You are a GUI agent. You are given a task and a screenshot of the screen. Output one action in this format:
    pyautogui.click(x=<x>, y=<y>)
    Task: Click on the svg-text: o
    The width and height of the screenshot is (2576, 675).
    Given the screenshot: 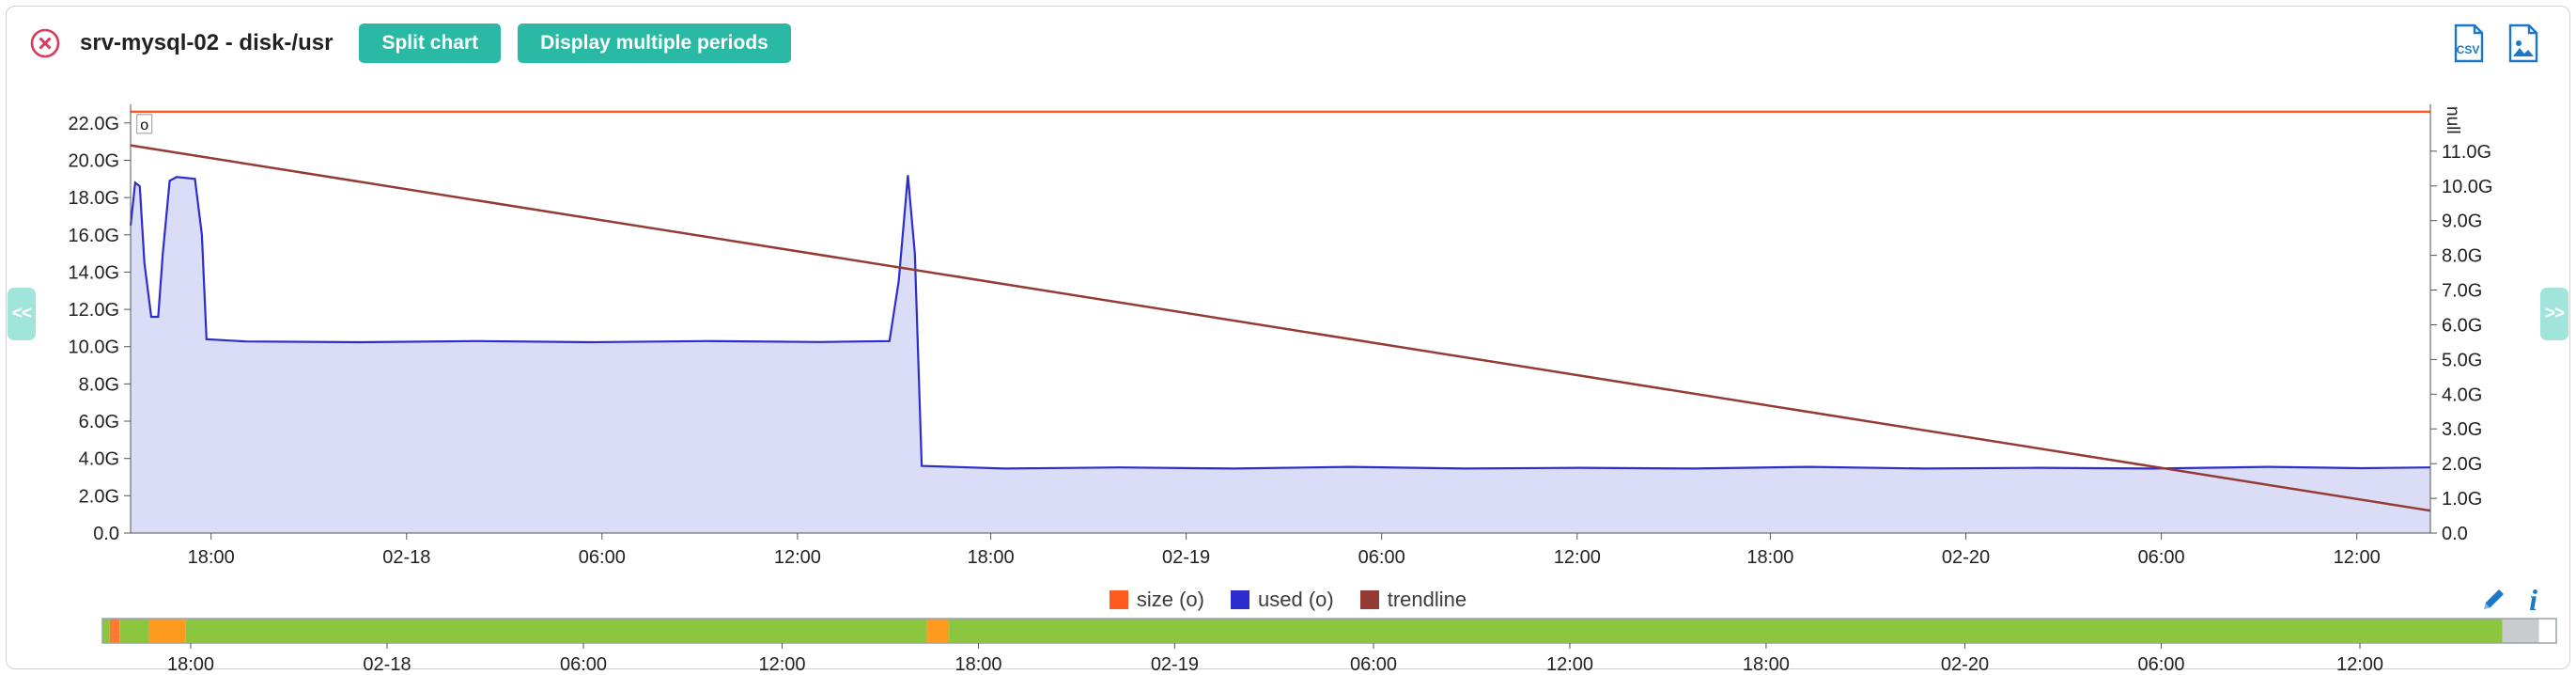 What is the action you would take?
    pyautogui.click(x=144, y=125)
    